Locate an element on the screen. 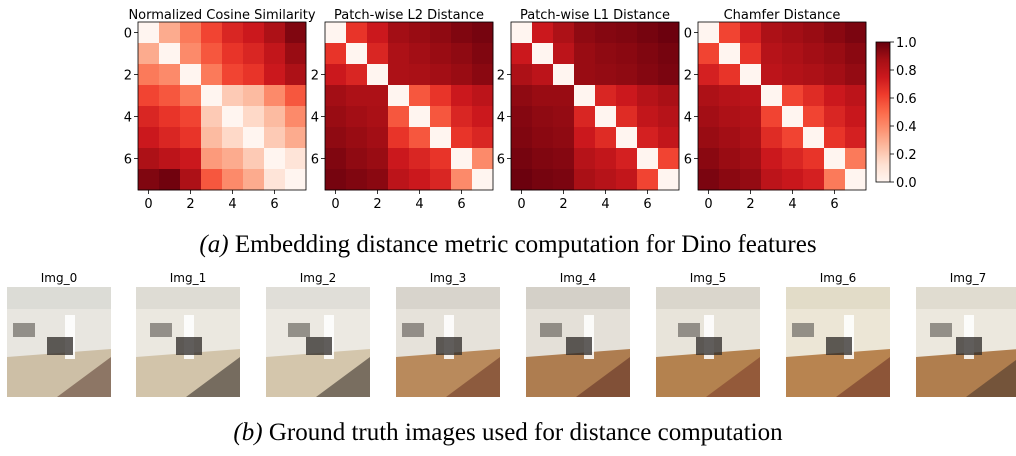 This screenshot has width=1016, height=456. y-tick-label: 2 is located at coordinates (315, 76).